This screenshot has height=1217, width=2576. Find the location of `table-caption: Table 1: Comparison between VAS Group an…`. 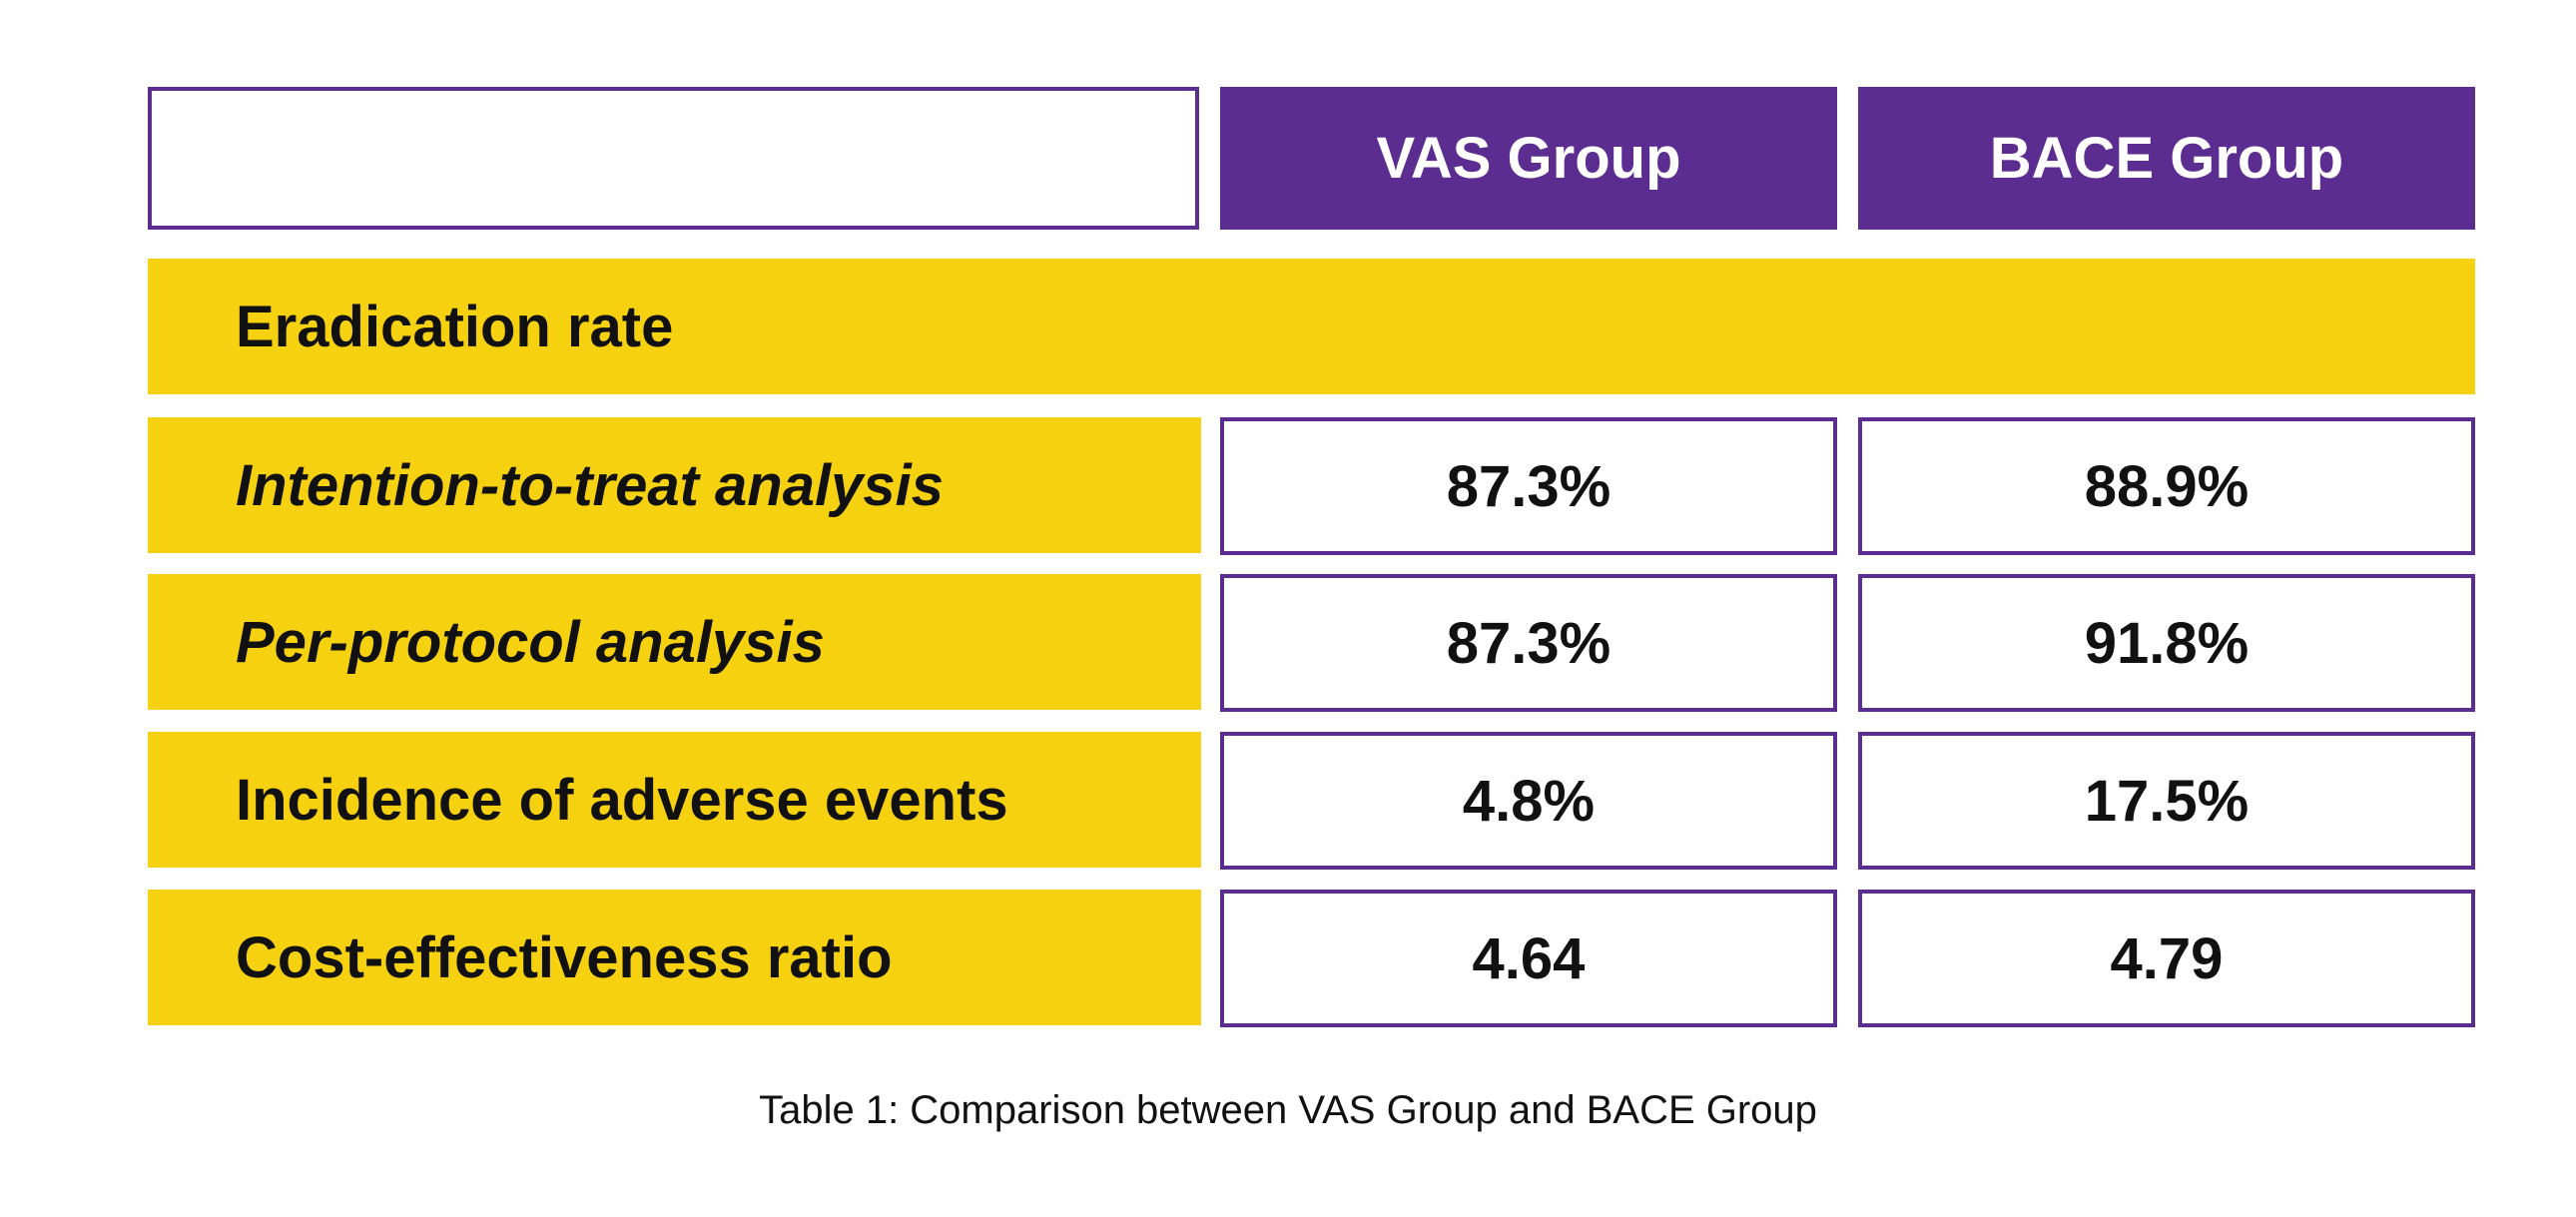

table-caption: Table 1: Comparison between VAS Group an… is located at coordinates (1288, 1110).